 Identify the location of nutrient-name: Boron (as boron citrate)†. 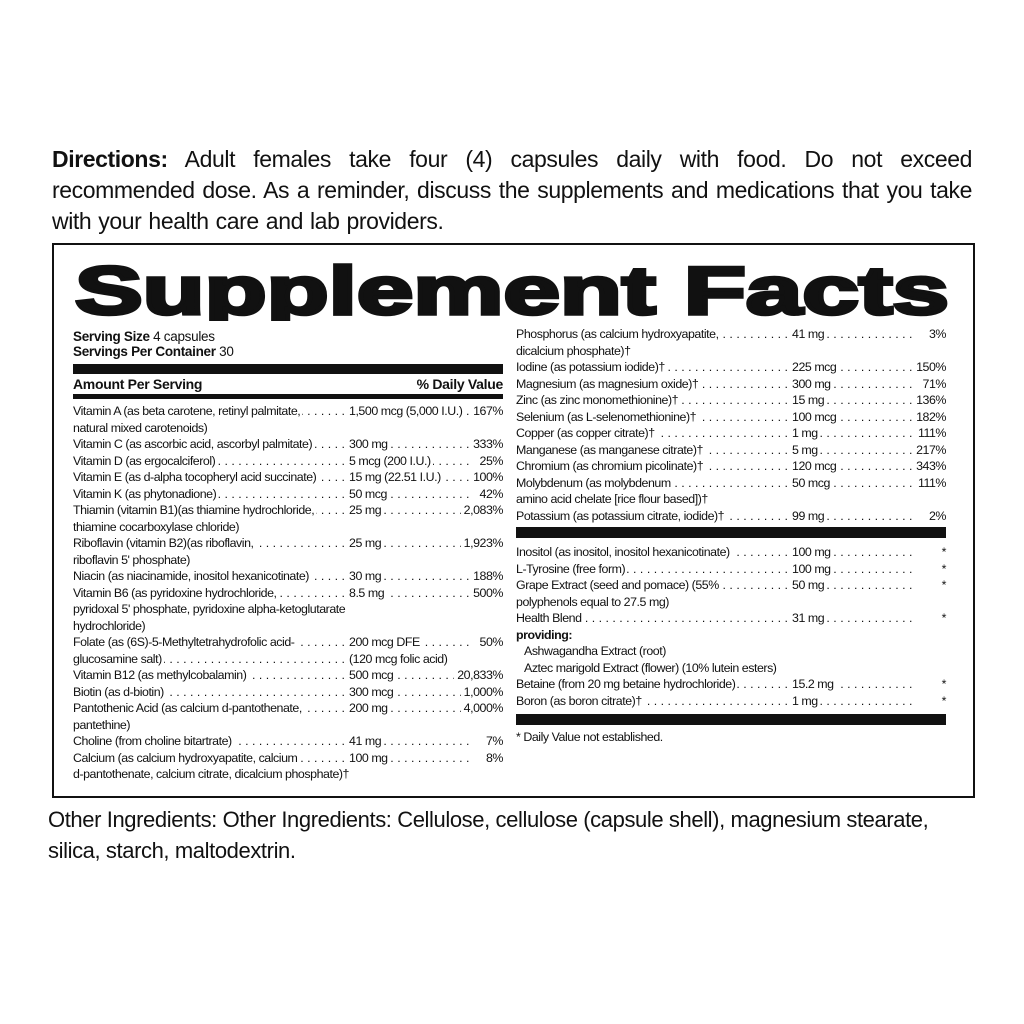
(654, 701).